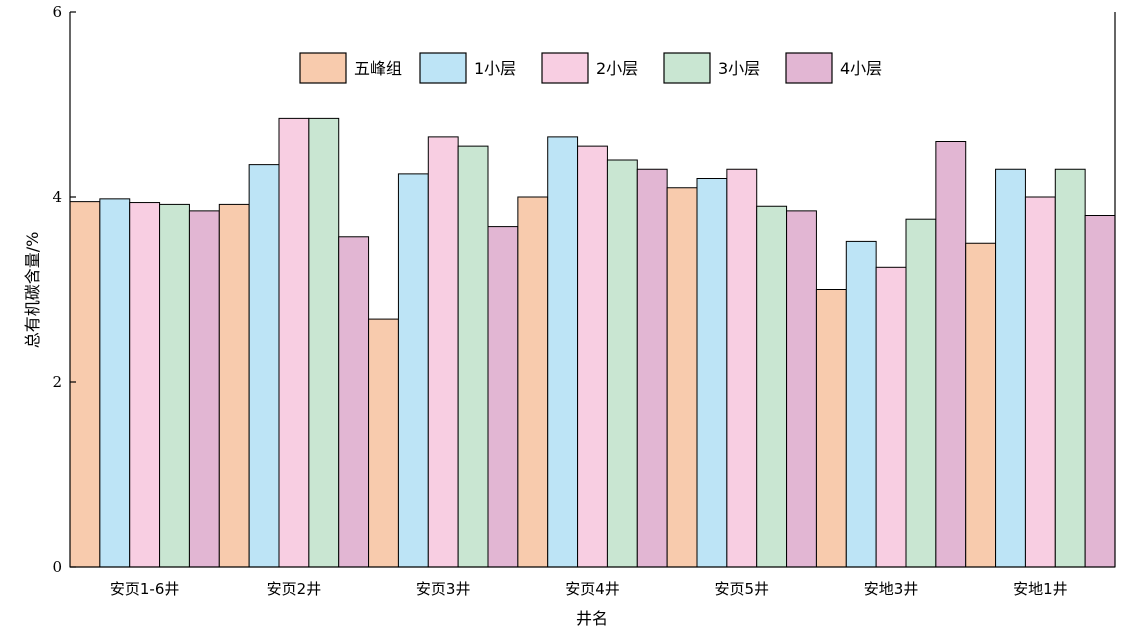 The image size is (1131, 634). Describe the element at coordinates (590, 68) in the screenshot. I see `legend: 五峰组 1小层 2小层 3小层 4小层` at that location.